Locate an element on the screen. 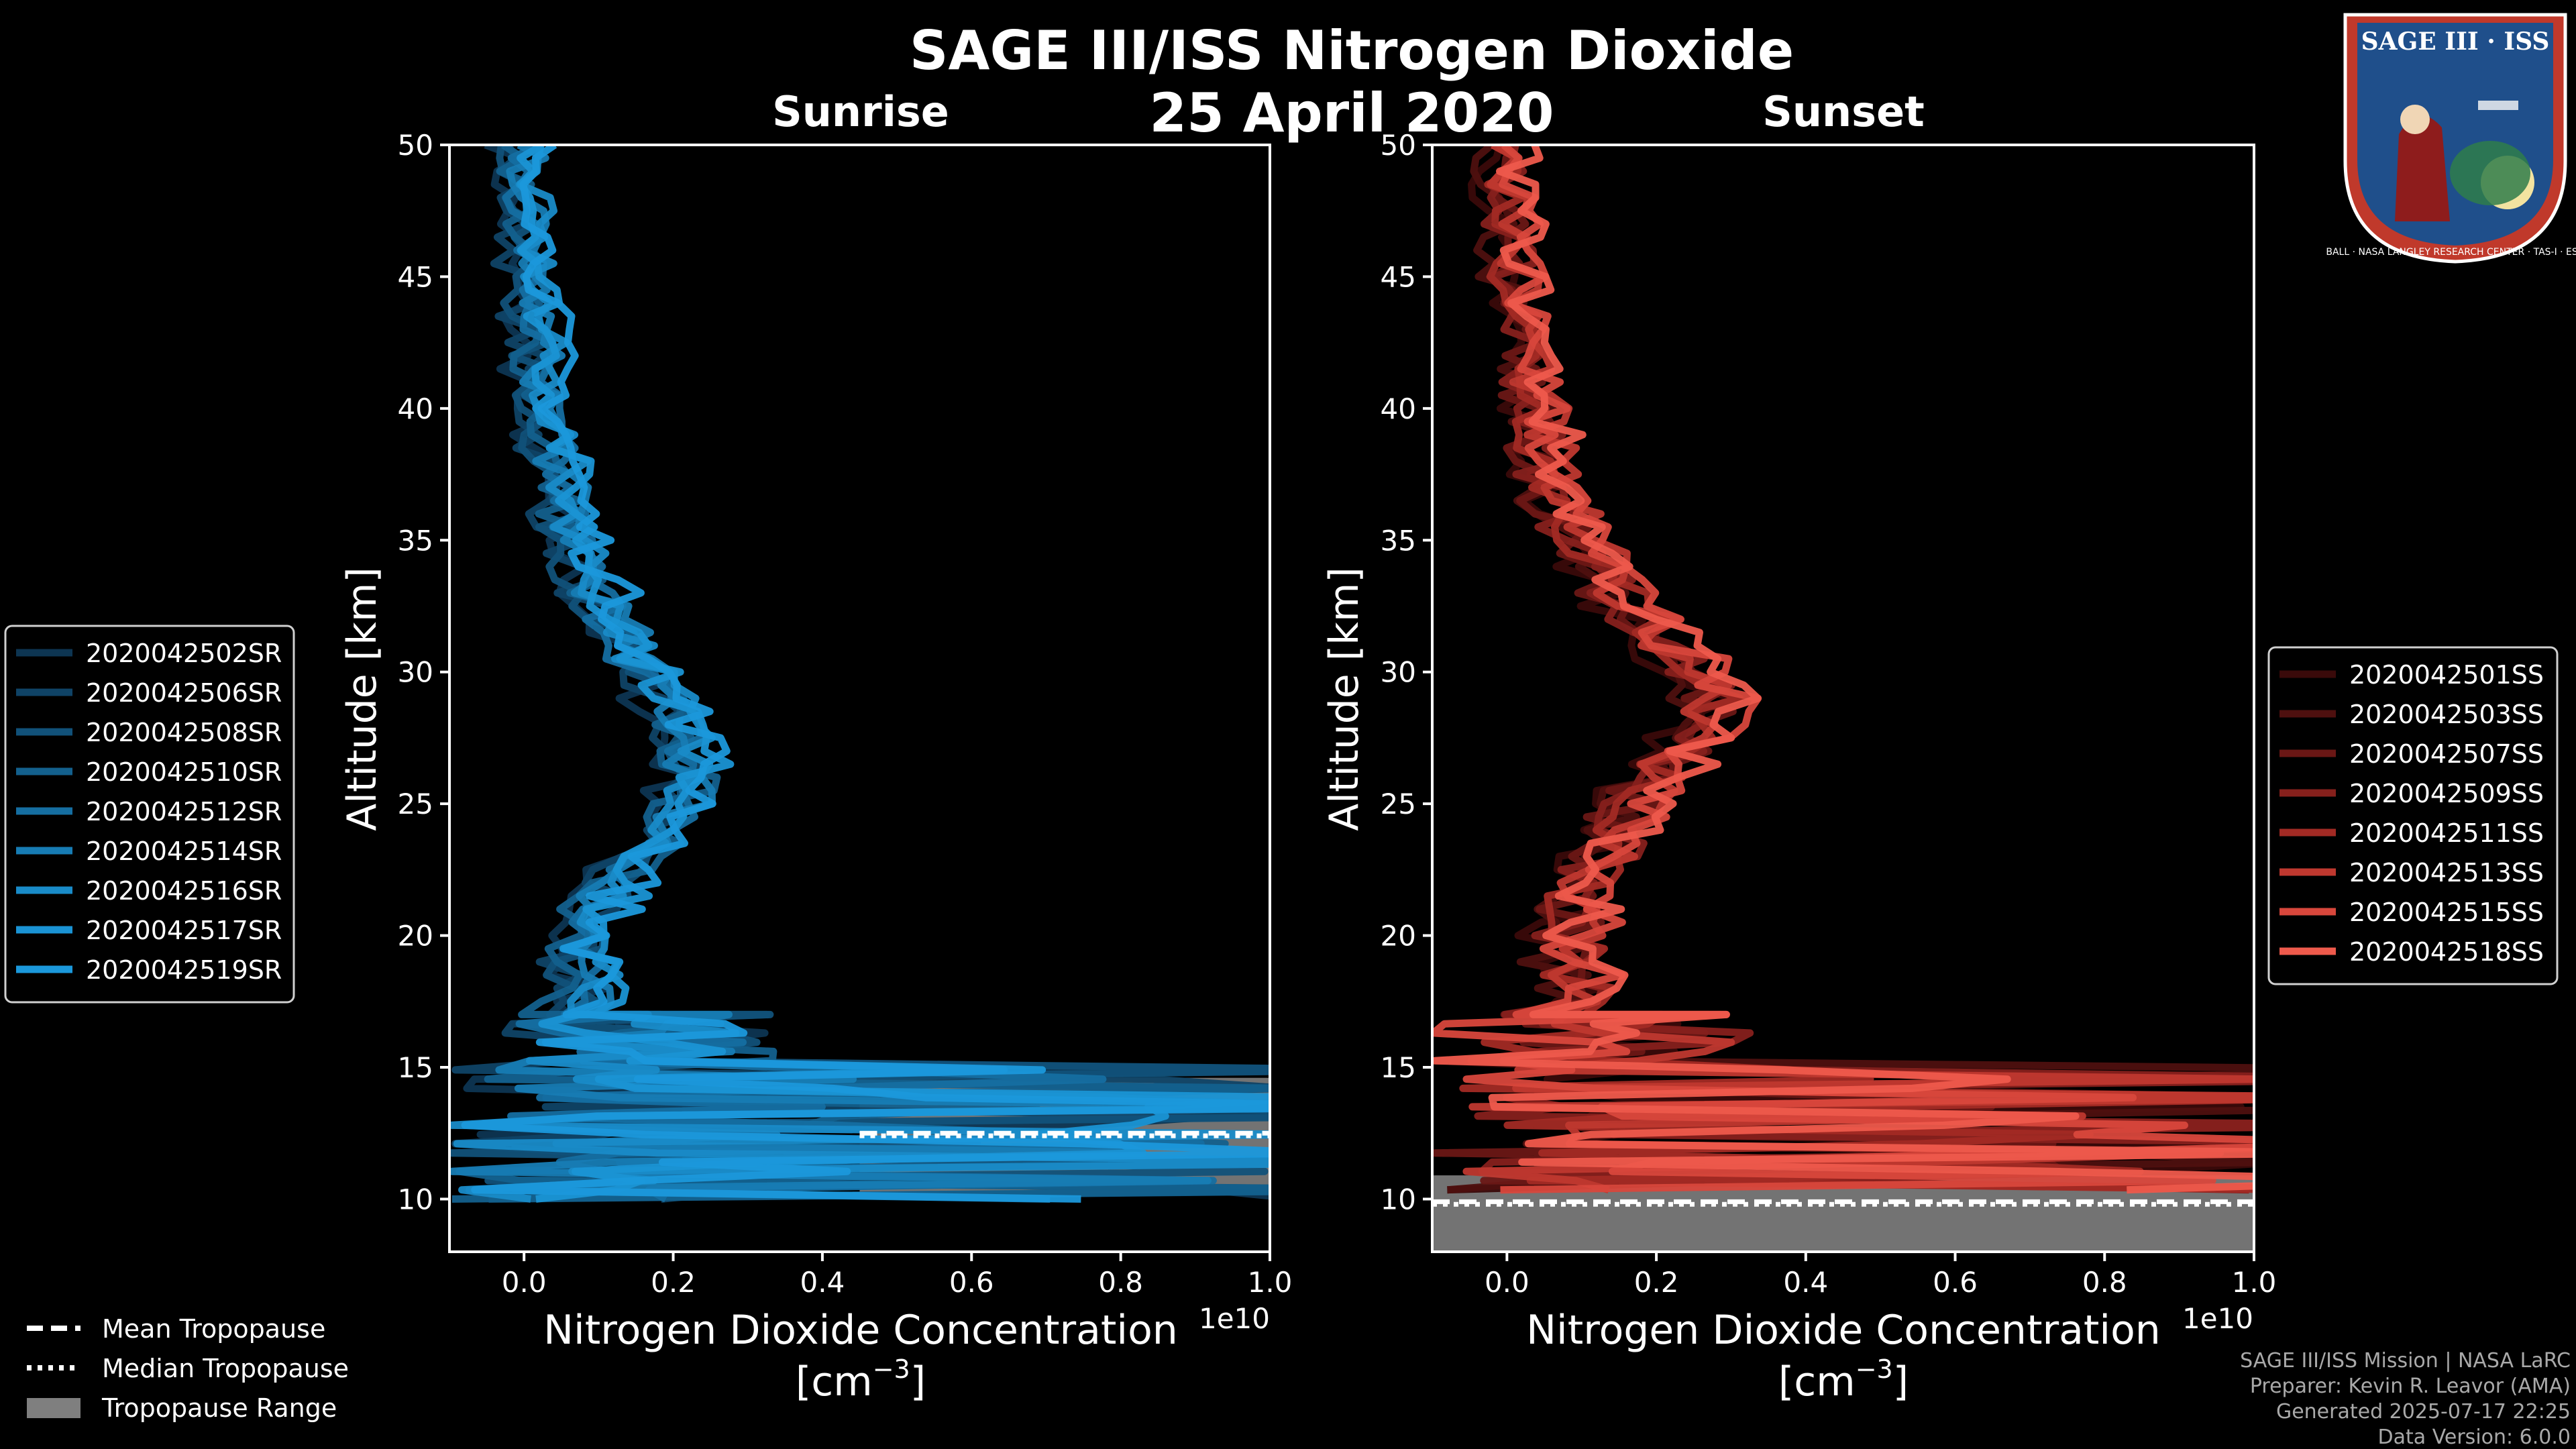  logo-header-band is located at coordinates (2455, 39).